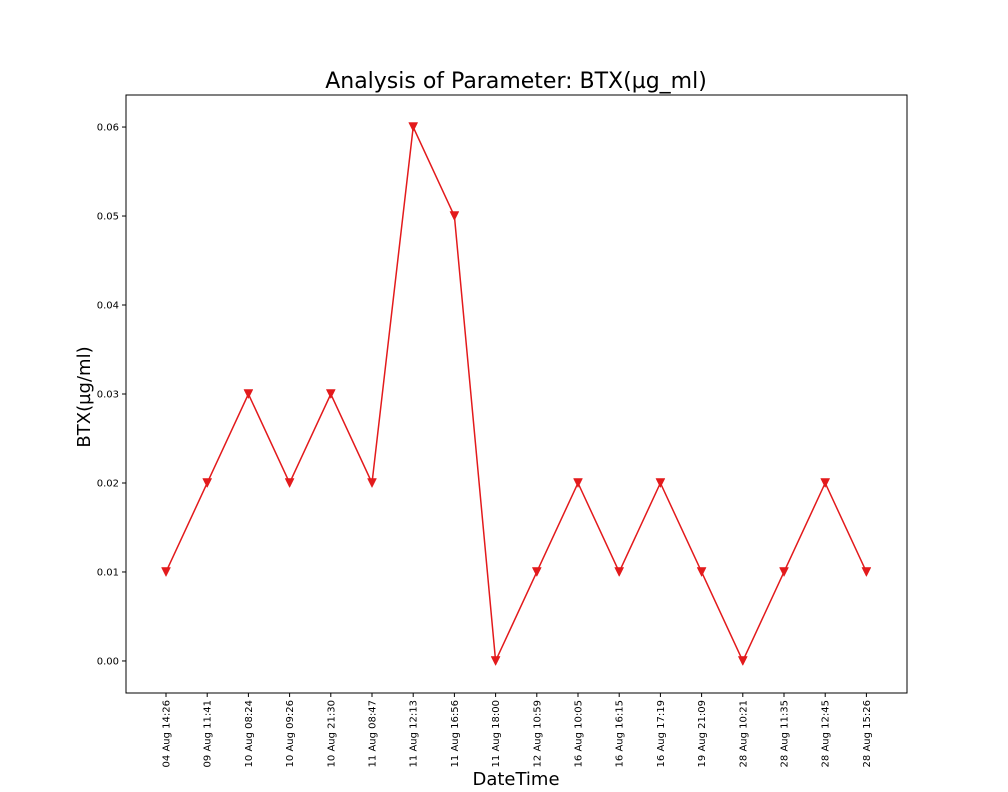  I want to click on y-tick-label: 0.06, so click(108, 128).